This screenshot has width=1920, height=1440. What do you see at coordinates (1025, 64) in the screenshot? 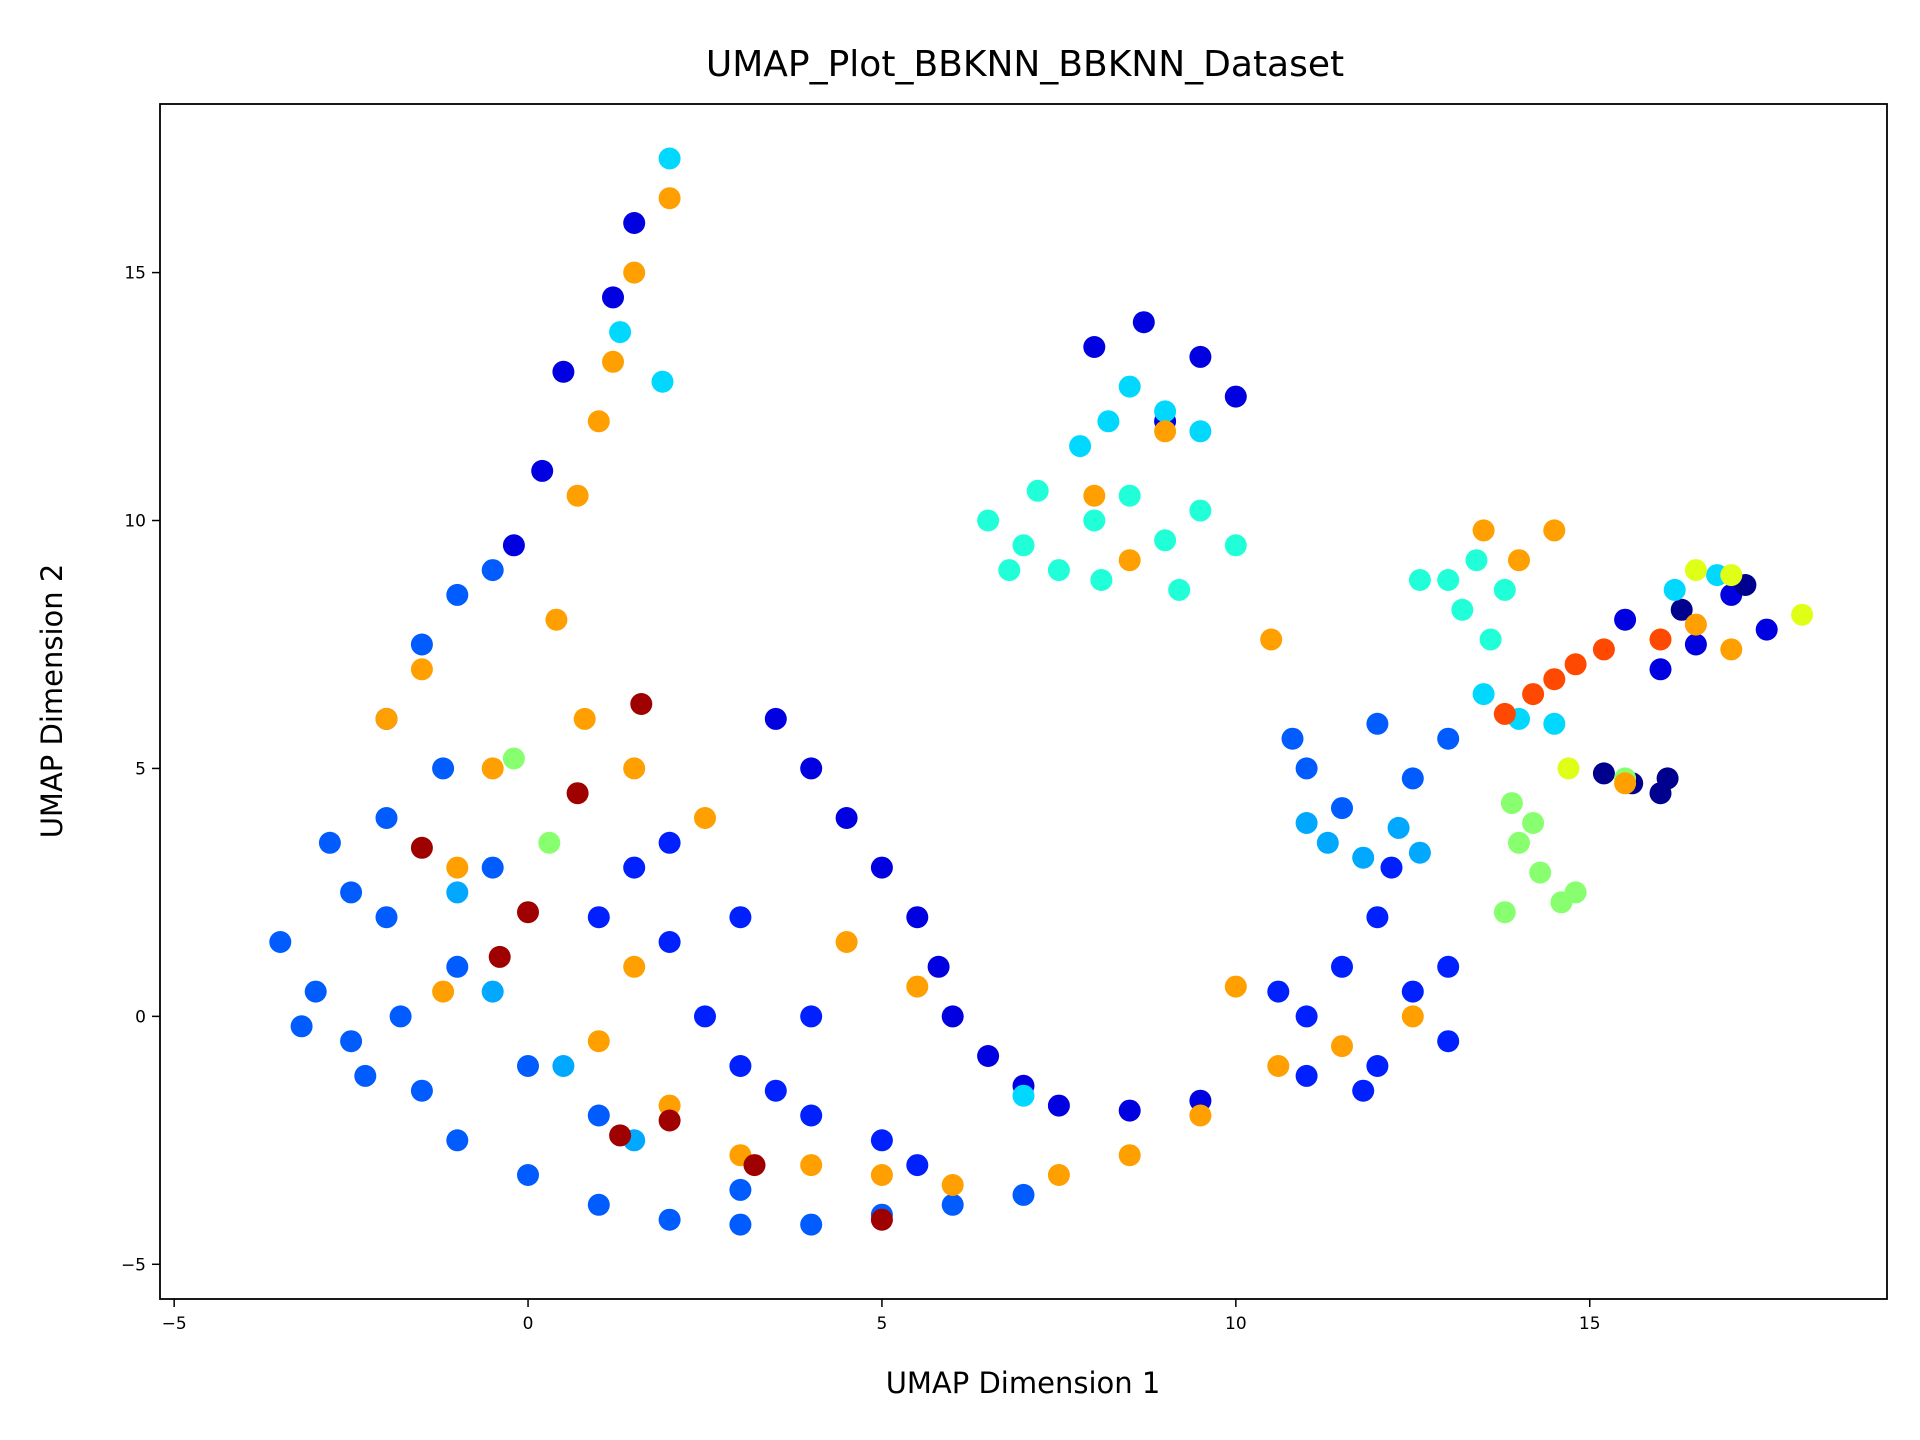
I see `chart-title: UMAP_Plot_BBKNN_BBKNN_Dataset` at bounding box center [1025, 64].